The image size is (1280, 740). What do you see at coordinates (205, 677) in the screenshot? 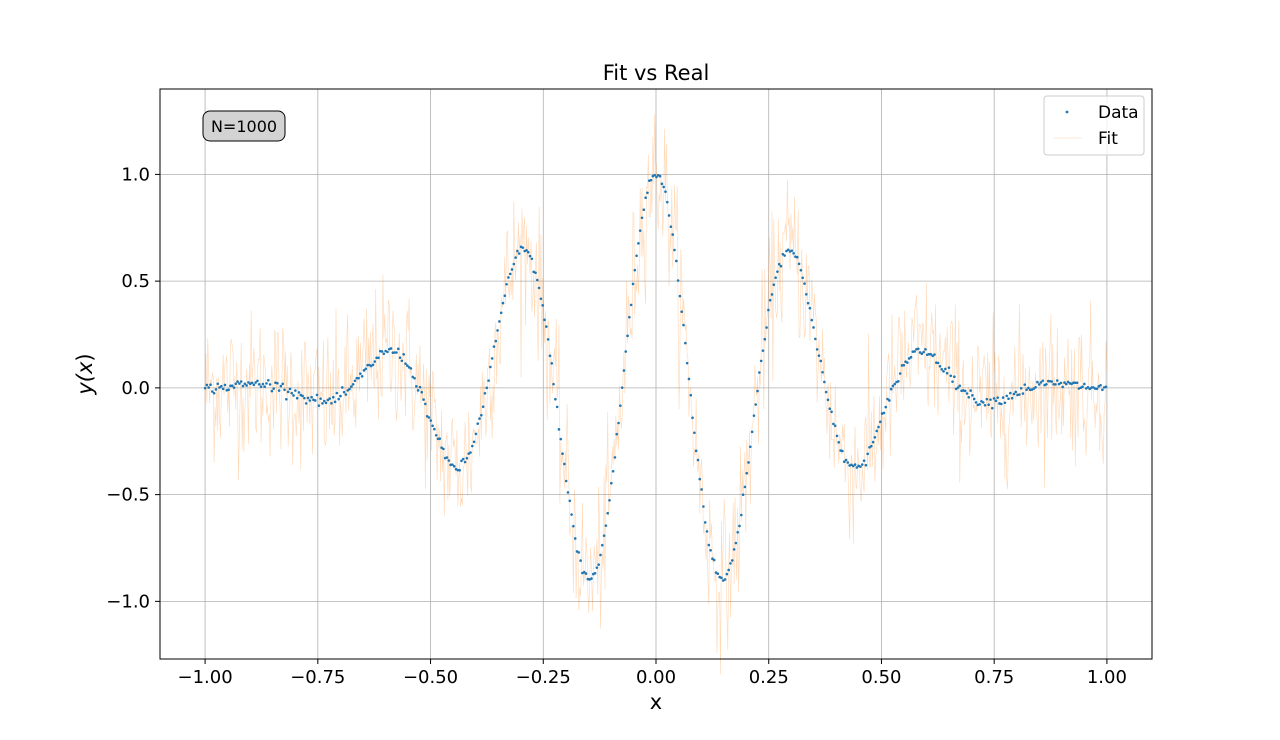
I see `x-tick-label: −1.00` at bounding box center [205, 677].